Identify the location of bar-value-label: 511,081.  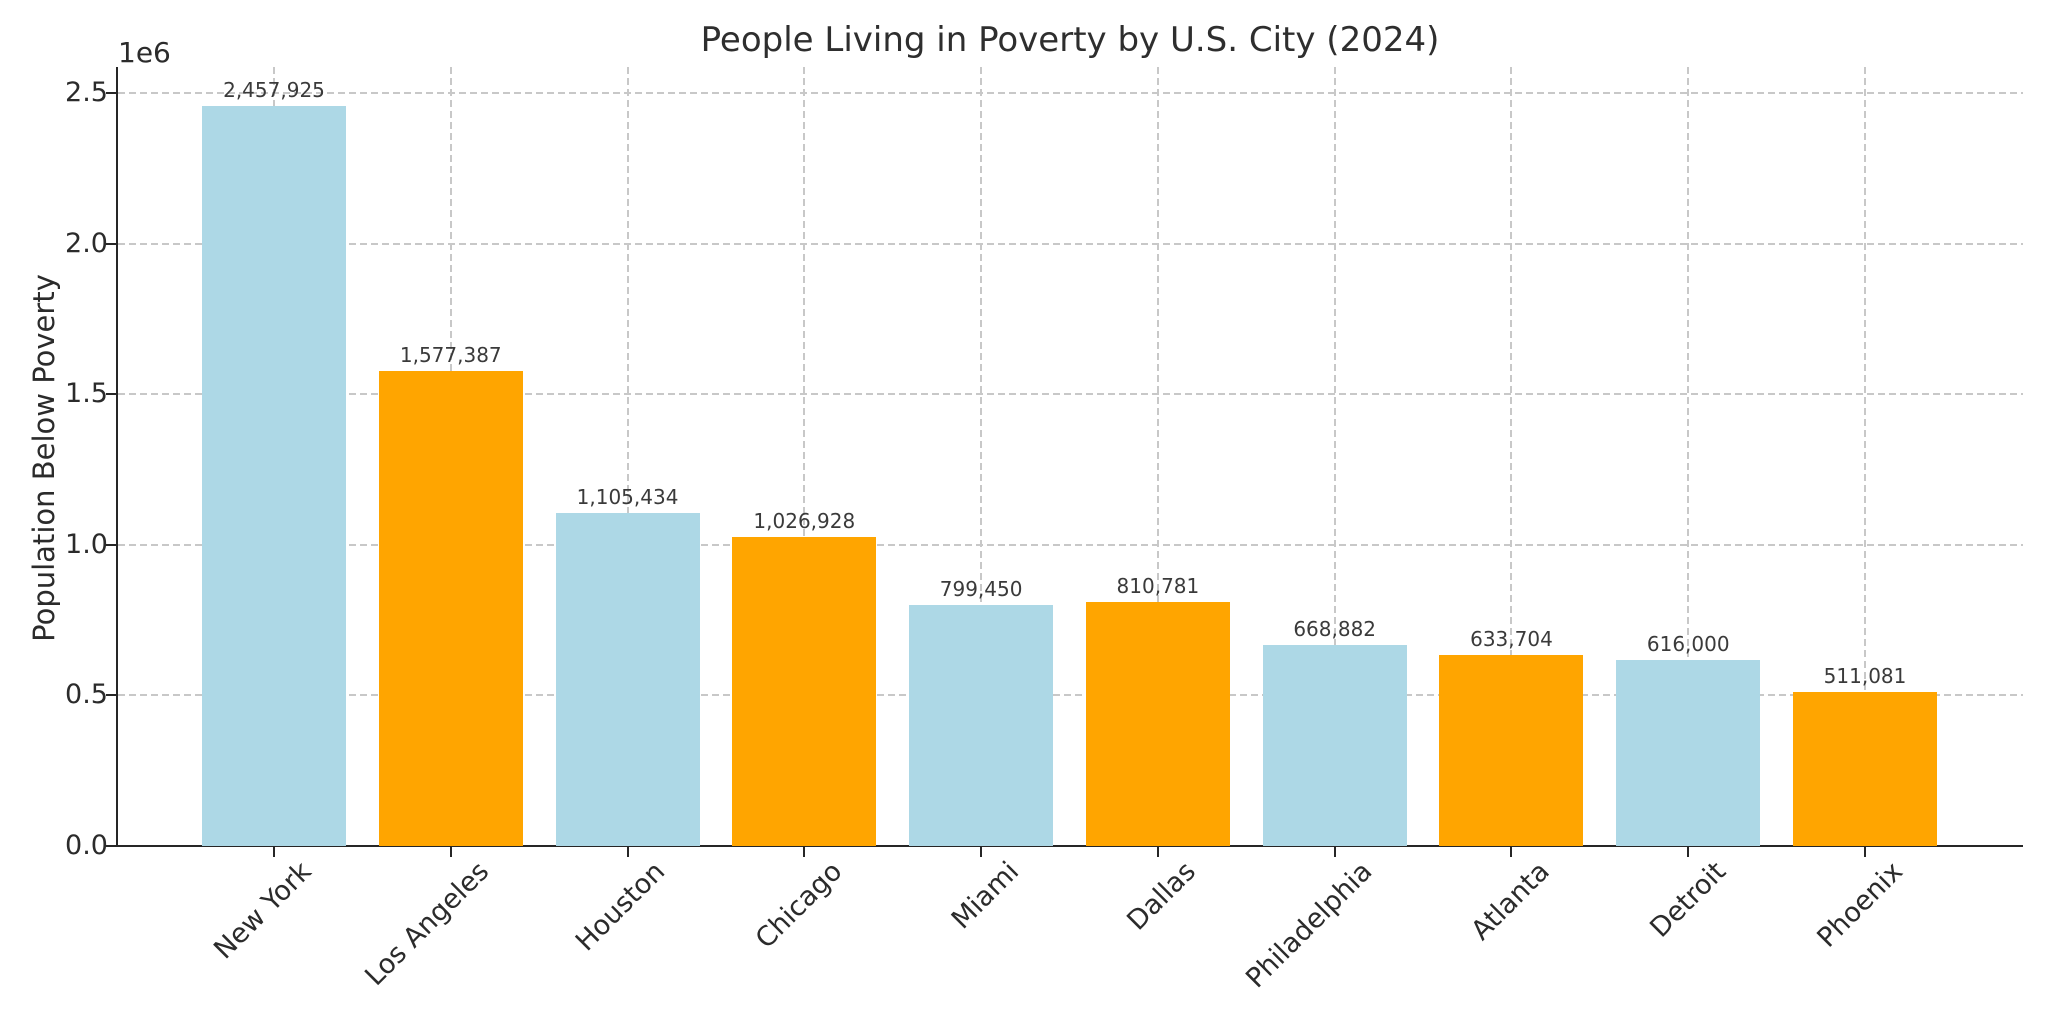
(1865, 676).